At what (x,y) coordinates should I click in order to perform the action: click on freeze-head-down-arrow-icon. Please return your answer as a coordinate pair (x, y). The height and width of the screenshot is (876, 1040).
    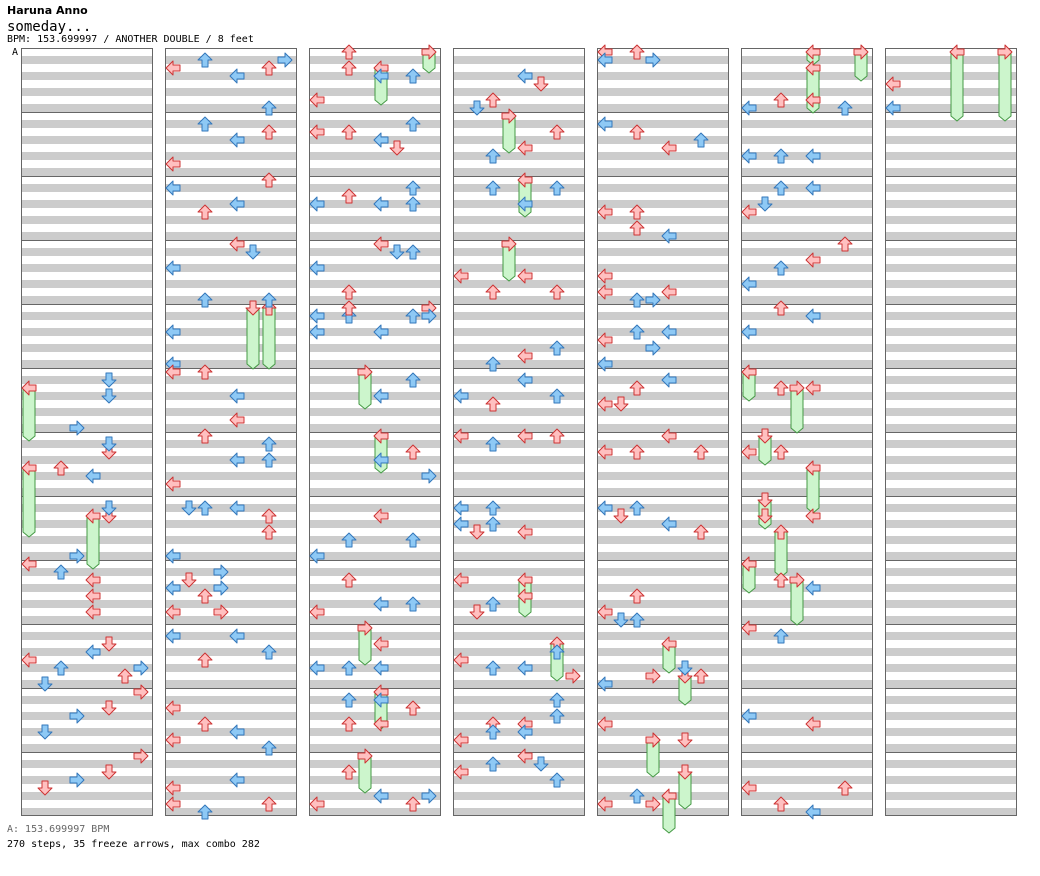
    Looking at the image, I should click on (765, 500).